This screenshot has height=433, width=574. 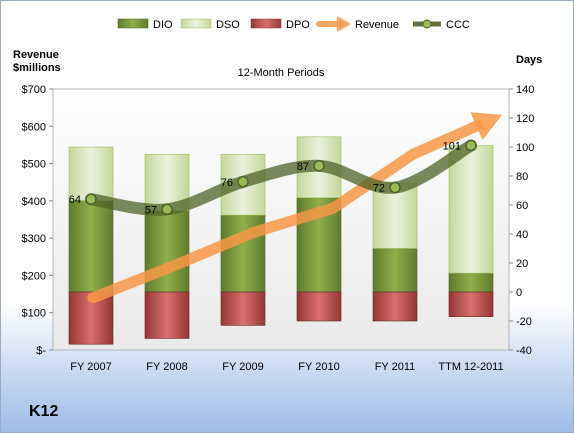 I want to click on legend-label-revenue: Revenue, so click(x=377, y=25).